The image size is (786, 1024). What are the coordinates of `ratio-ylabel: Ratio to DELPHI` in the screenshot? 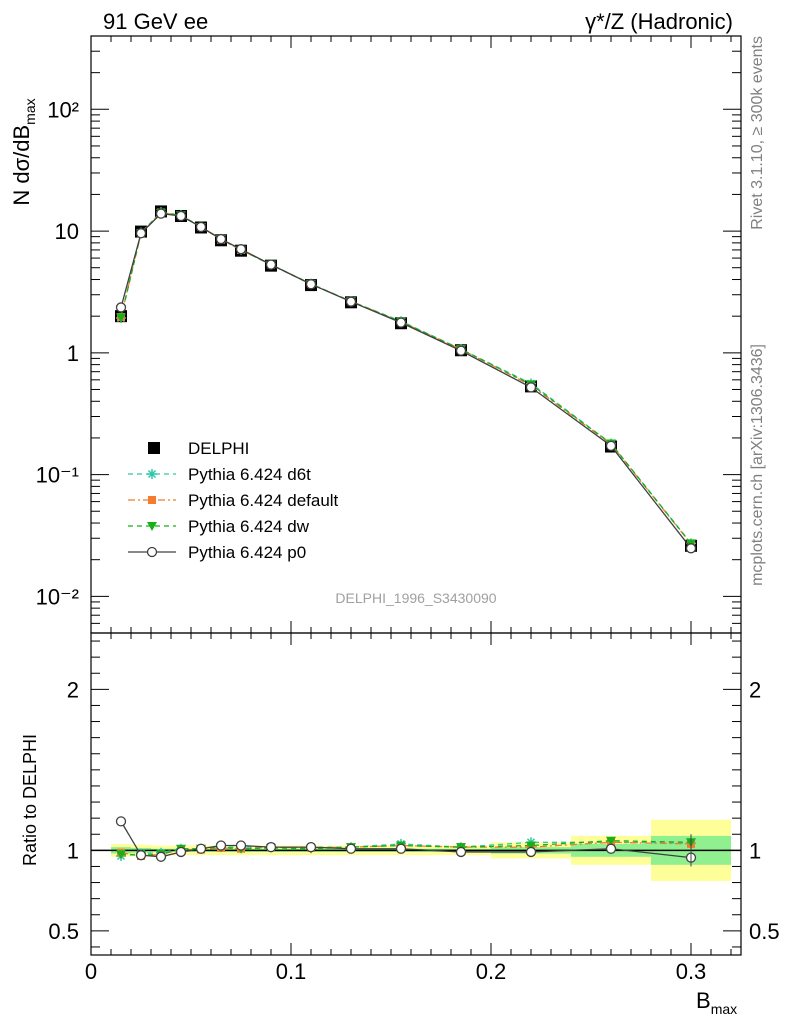 It's located at (30, 800).